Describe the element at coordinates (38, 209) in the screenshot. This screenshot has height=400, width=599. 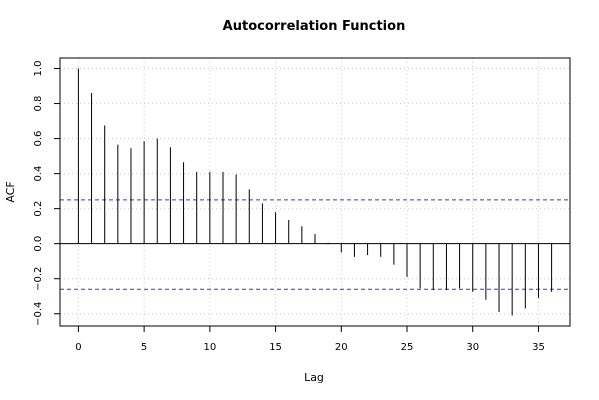
I see `y-tick-label-3: 0.2` at that location.